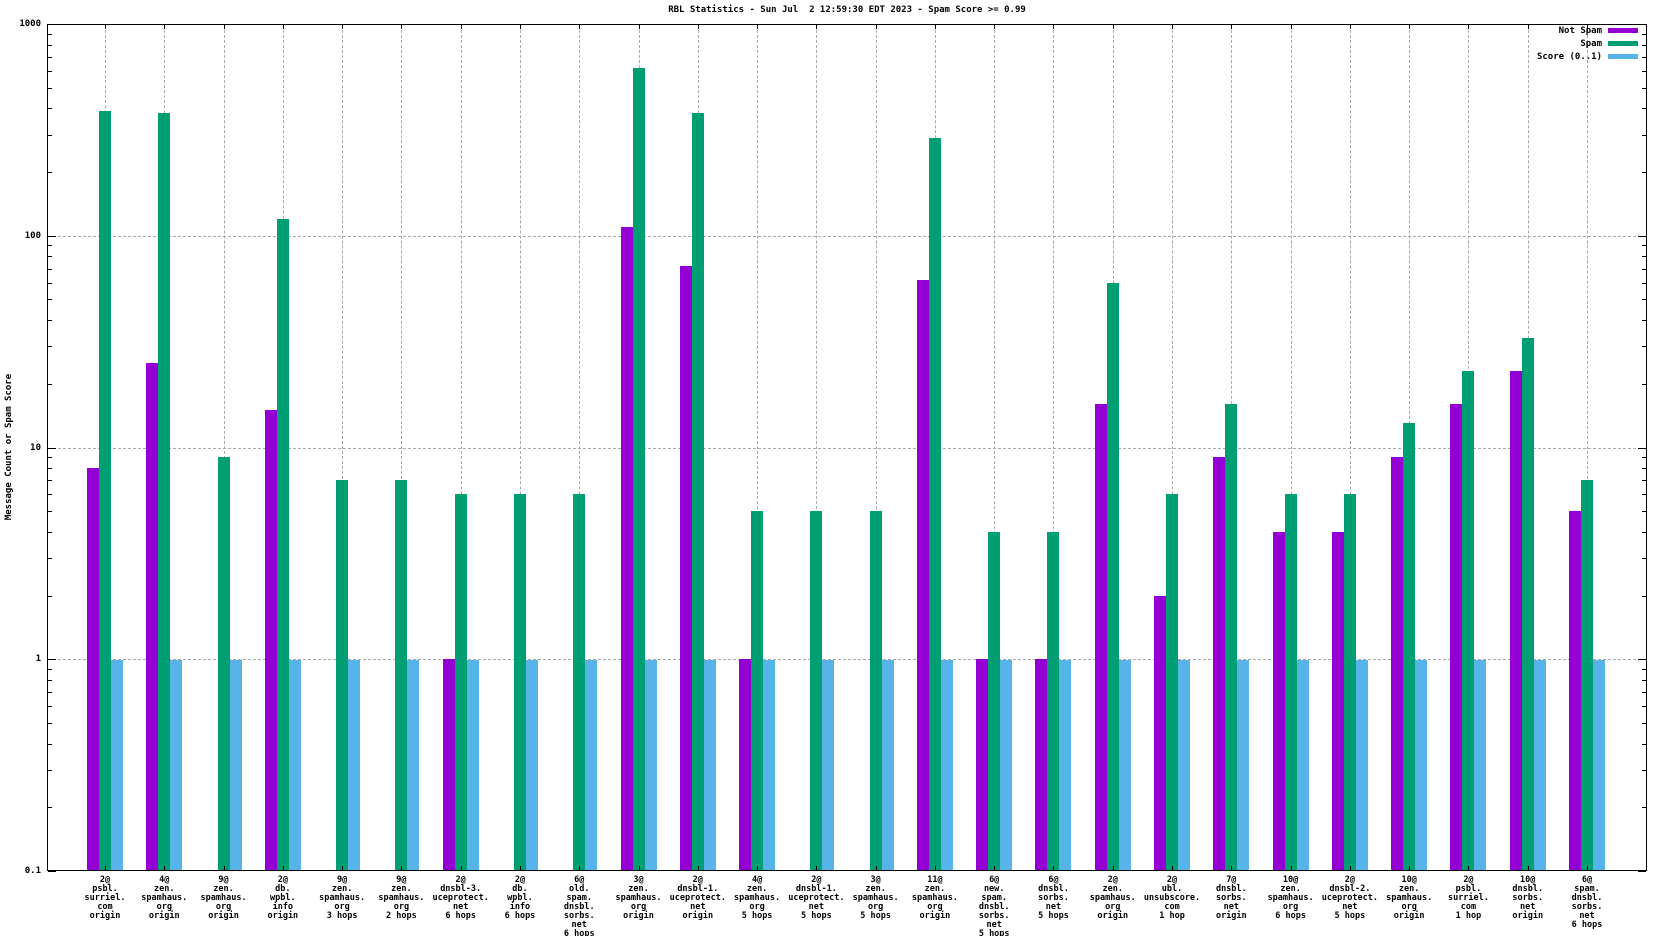 The height and width of the screenshot is (936, 1664). Describe the element at coordinates (1468, 898) in the screenshot. I see `x-tick-label-24: 2@ psbl. surriel. com 1 hop` at that location.